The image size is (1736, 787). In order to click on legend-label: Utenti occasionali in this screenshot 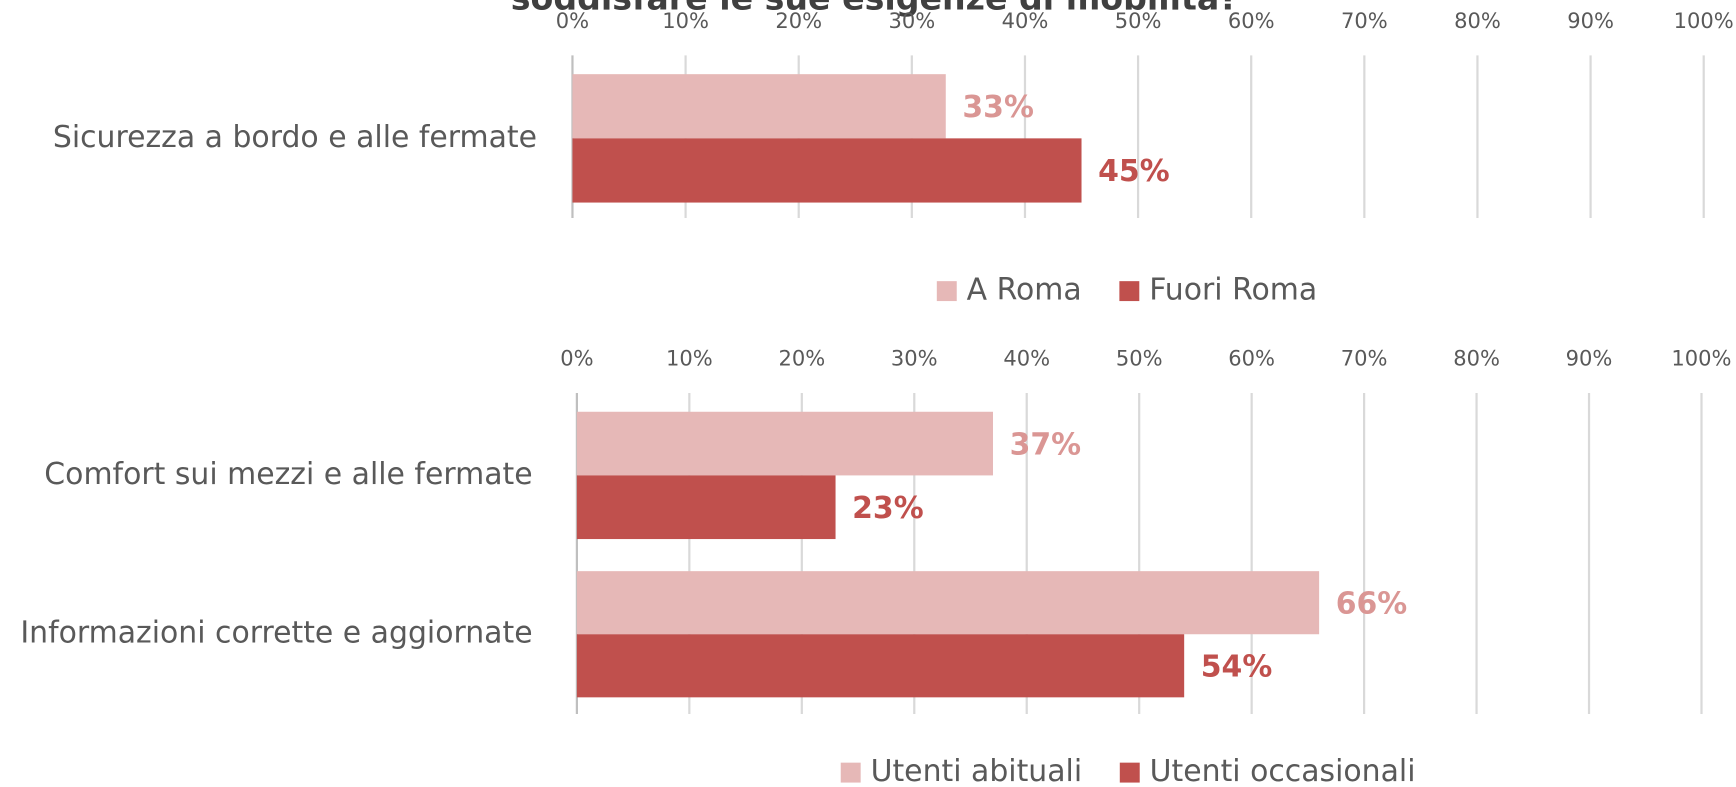, I will do `click(1283, 770)`.